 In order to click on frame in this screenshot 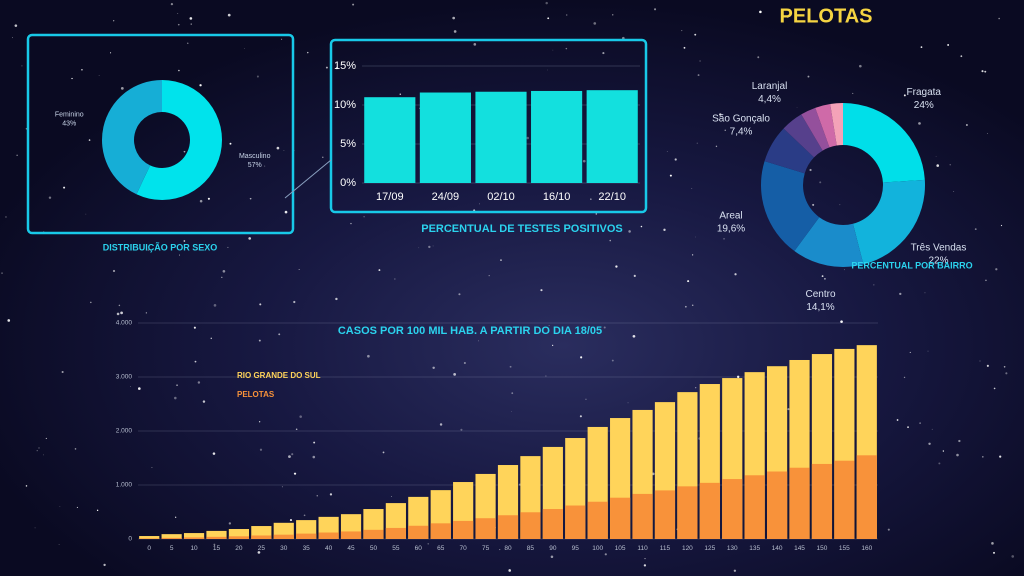, I will do `click(488, 126)`.